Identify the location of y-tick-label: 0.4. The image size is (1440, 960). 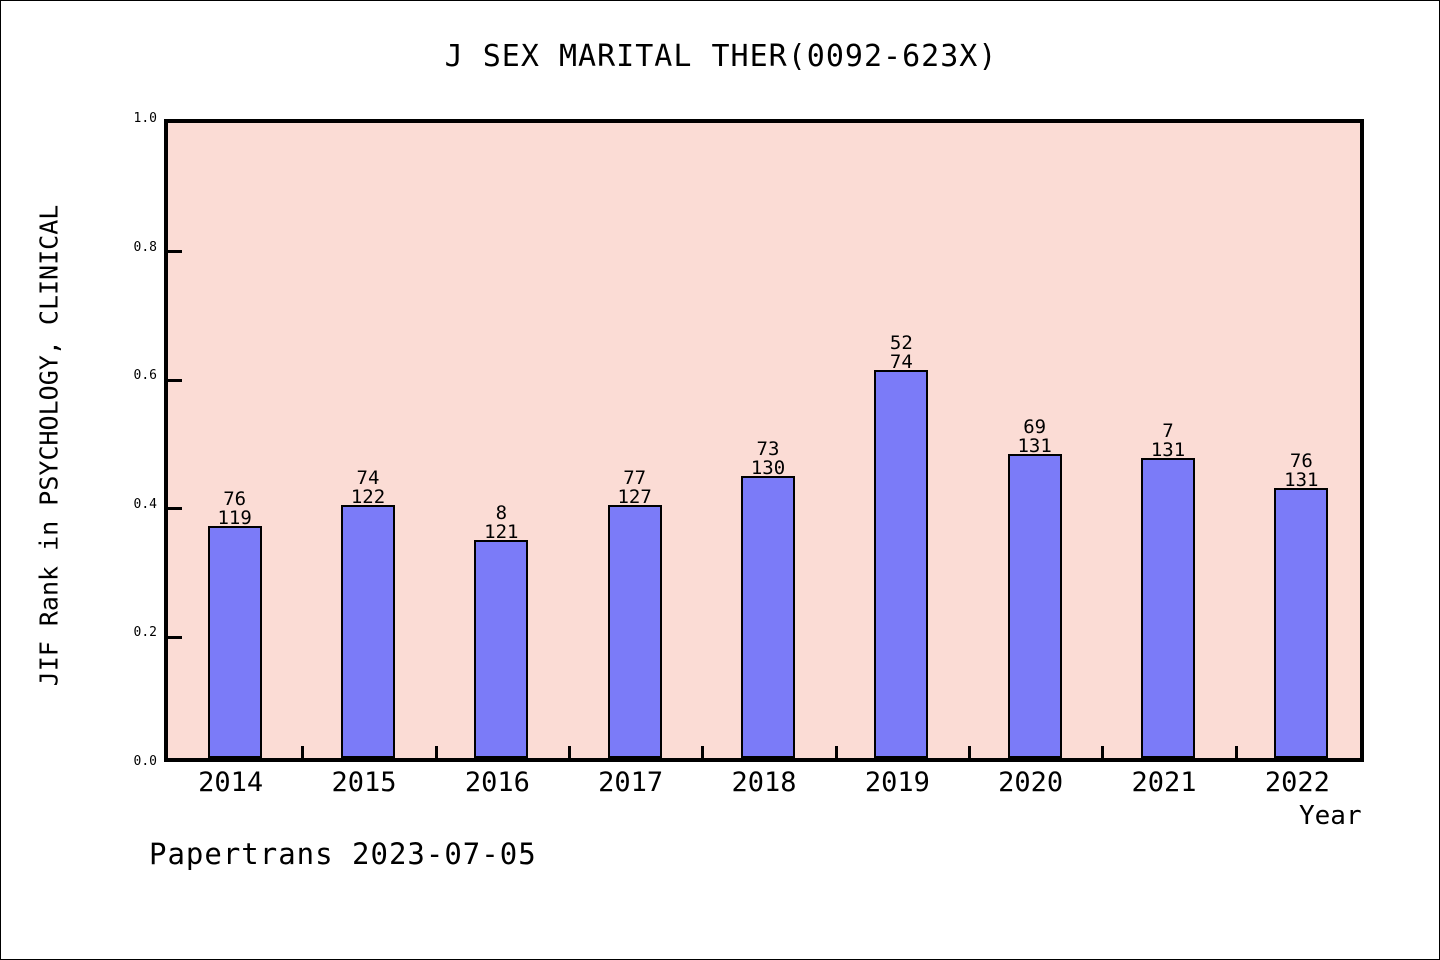
(145, 504).